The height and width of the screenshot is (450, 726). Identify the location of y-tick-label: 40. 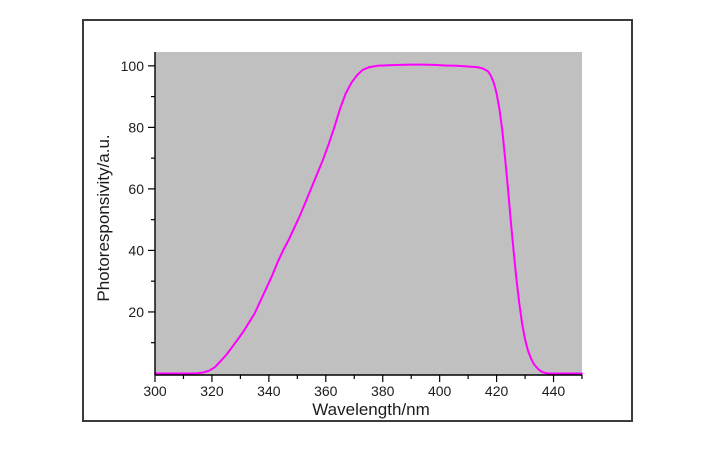
(136, 250).